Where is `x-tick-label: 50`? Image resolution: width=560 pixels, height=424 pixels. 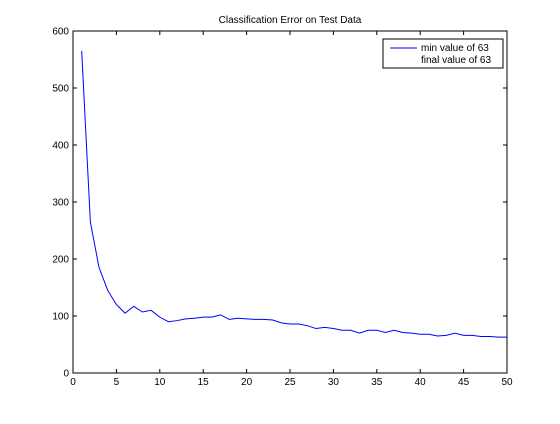
x-tick-label: 50 is located at coordinates (507, 382).